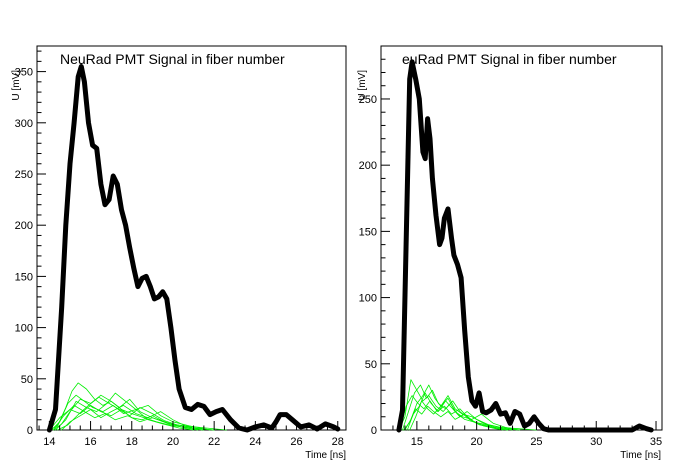 The image size is (696, 474). What do you see at coordinates (656, 442) in the screenshot?
I see `x-tick-label: 35` at bounding box center [656, 442].